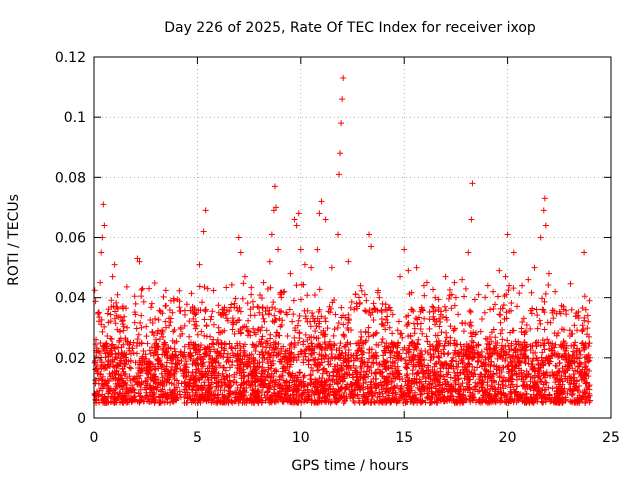 This screenshot has height=480, width=640. I want to click on x-tick-label: 5, so click(197, 438).